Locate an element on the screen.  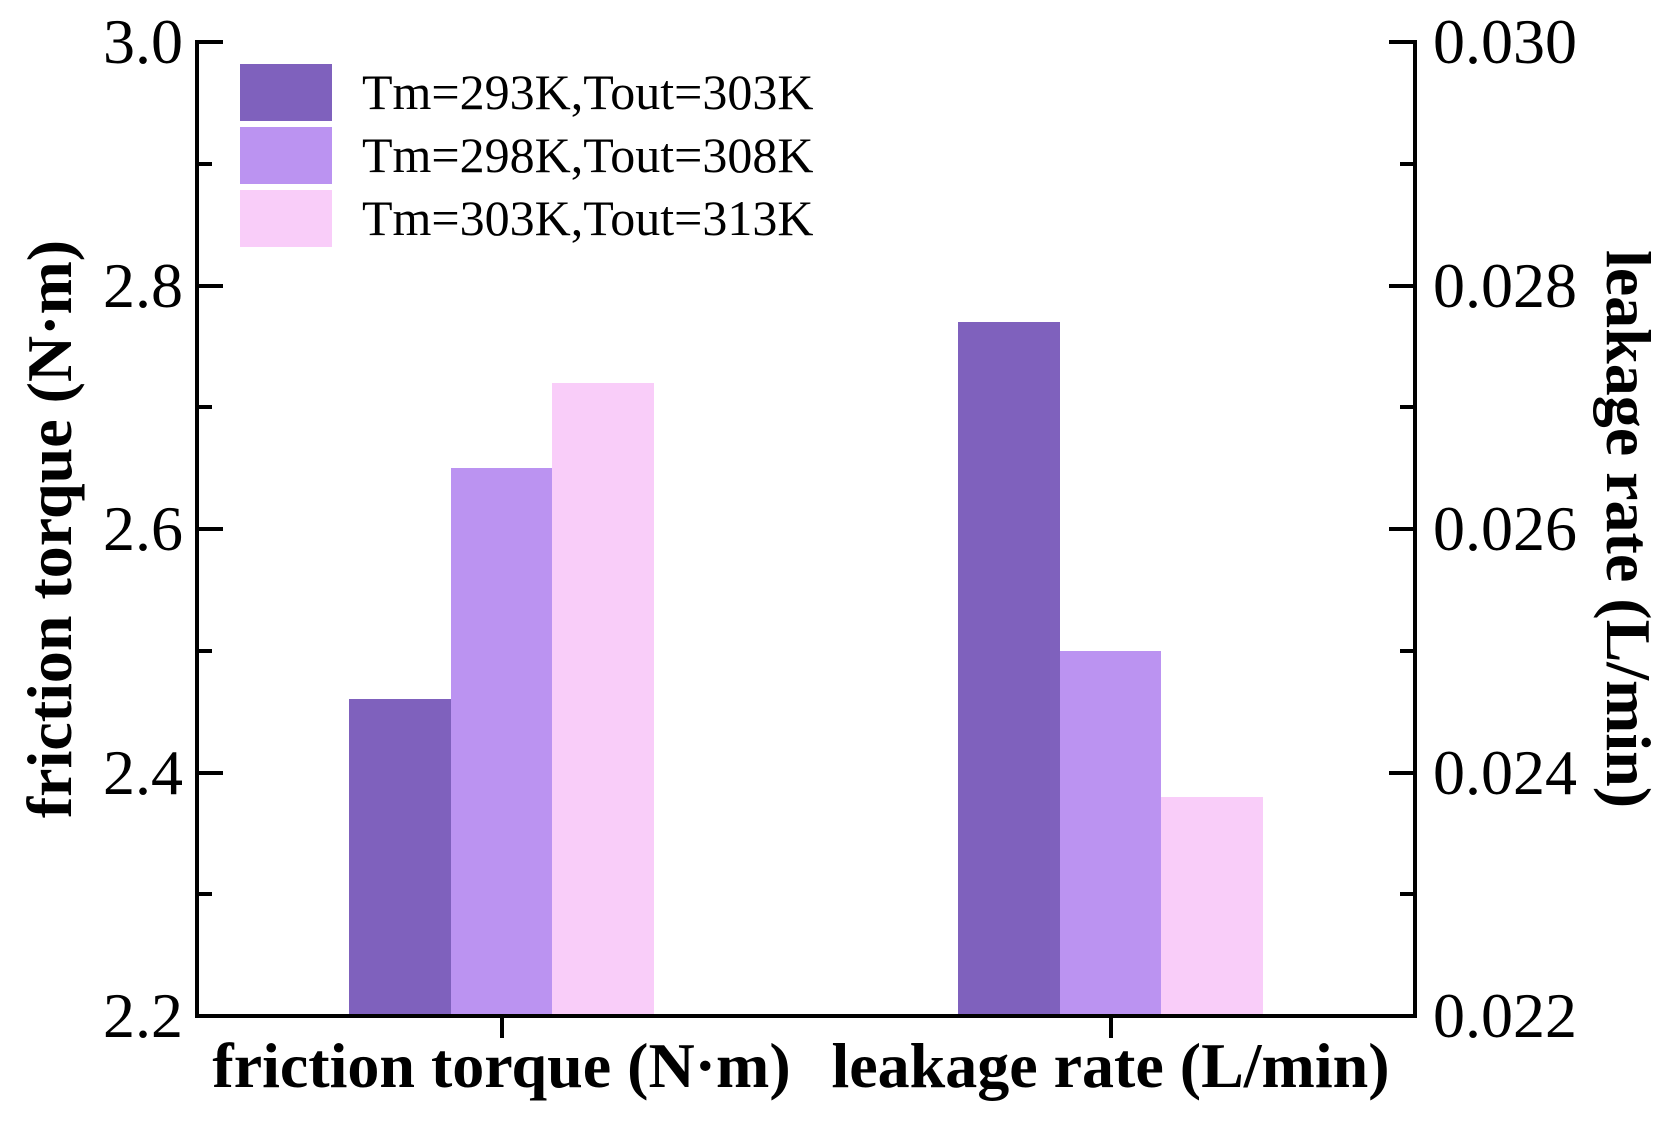
legend-label-series2: Tm=298K,Tout=308K is located at coordinates (588, 155).